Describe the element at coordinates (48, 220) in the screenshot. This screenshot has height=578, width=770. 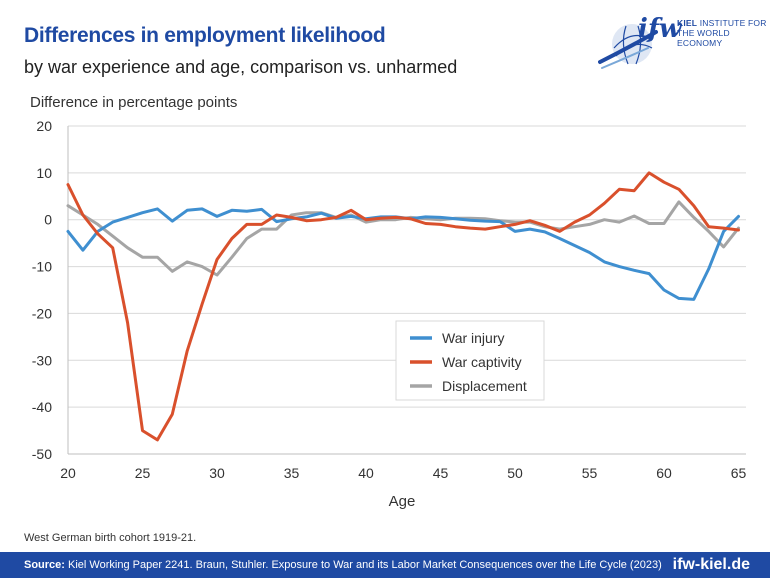
I see `y-tick-label: 0` at that location.